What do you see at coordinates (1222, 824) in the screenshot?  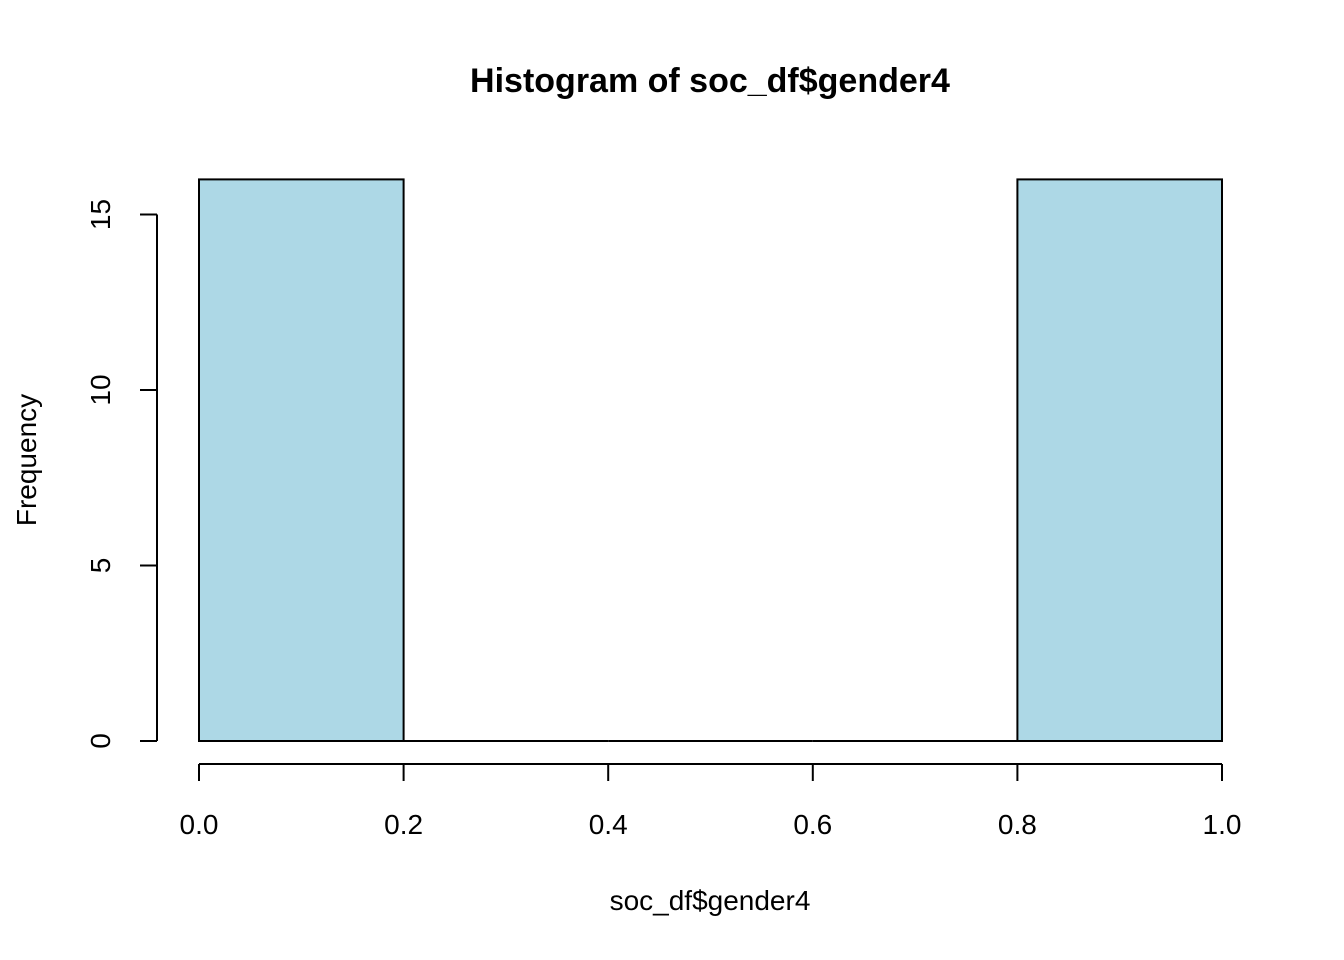 I see `x-tick-label: 1.0` at bounding box center [1222, 824].